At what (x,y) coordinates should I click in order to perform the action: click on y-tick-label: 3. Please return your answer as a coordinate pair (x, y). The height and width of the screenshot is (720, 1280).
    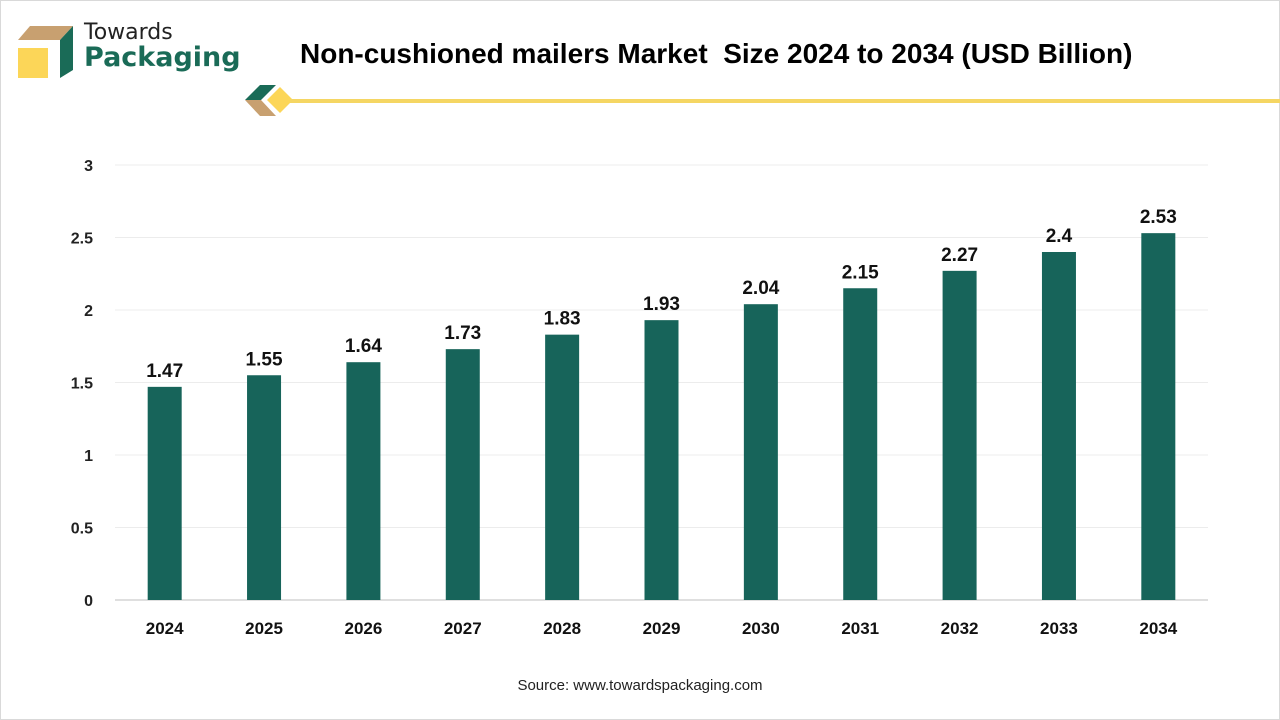
    Looking at the image, I should click on (88, 166).